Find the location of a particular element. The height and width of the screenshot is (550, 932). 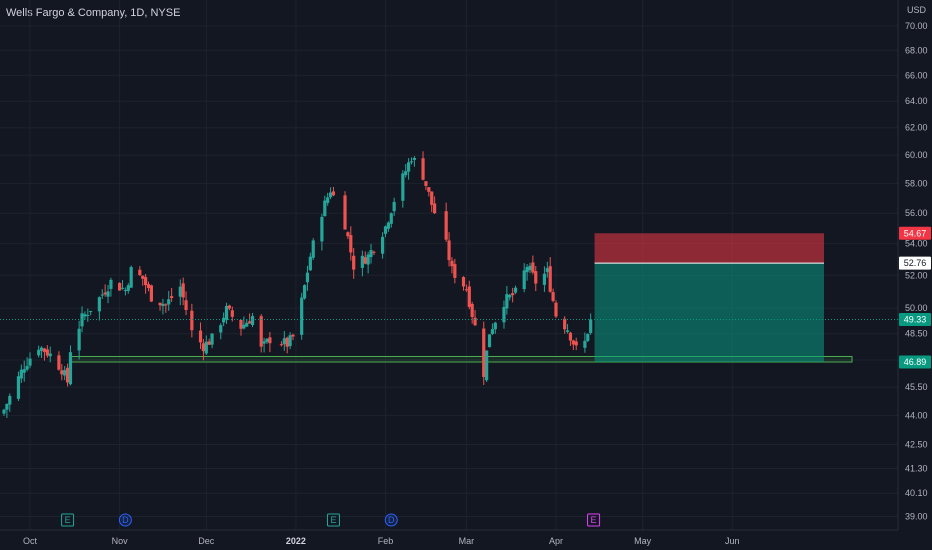

time-axis-label: Feb is located at coordinates (386, 541).